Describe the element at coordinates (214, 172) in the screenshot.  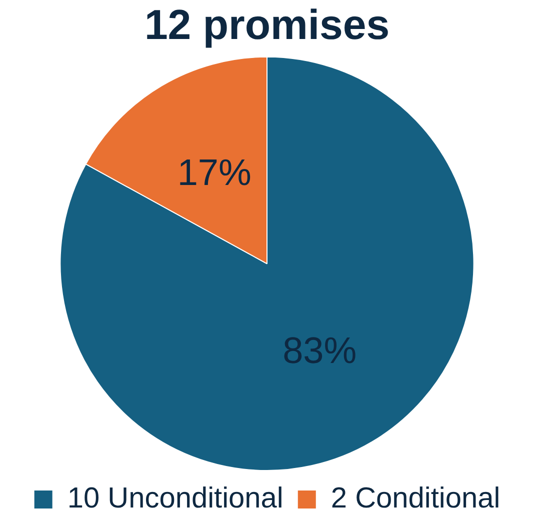
I see `data-label: 17%` at that location.